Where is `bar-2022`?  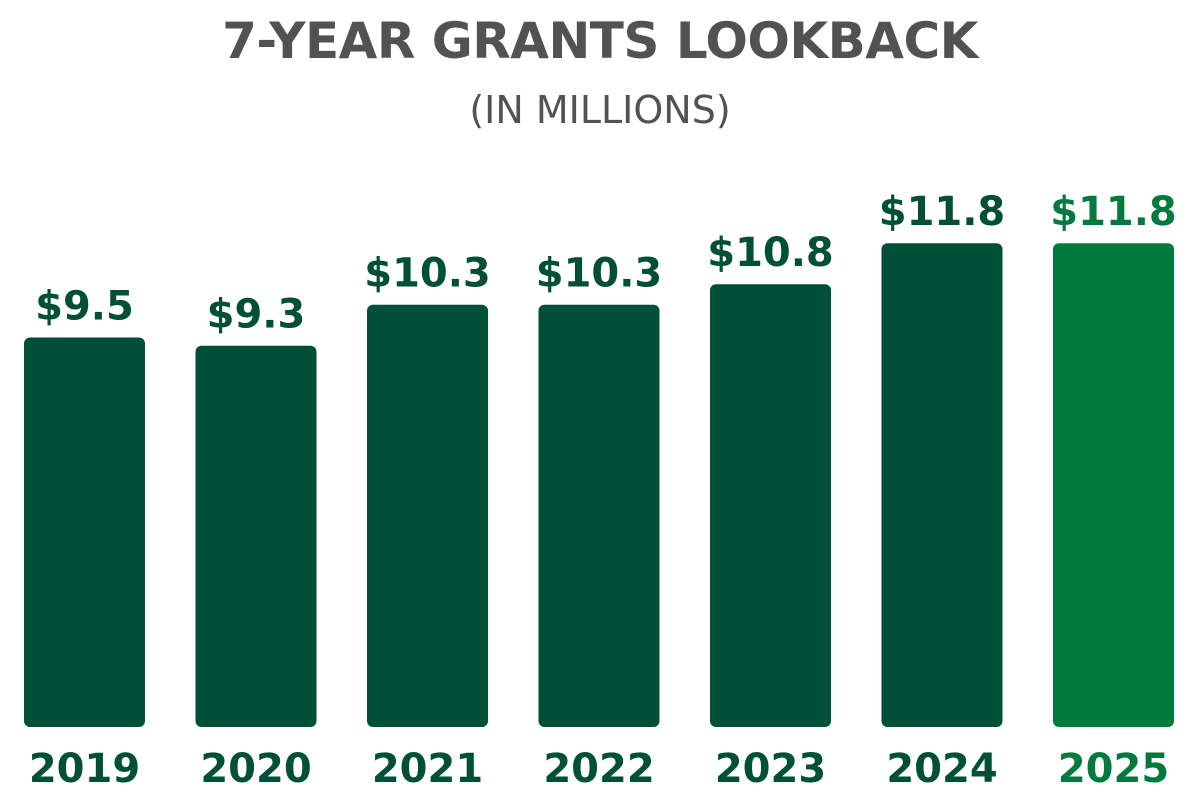
bar-2022 is located at coordinates (599, 515).